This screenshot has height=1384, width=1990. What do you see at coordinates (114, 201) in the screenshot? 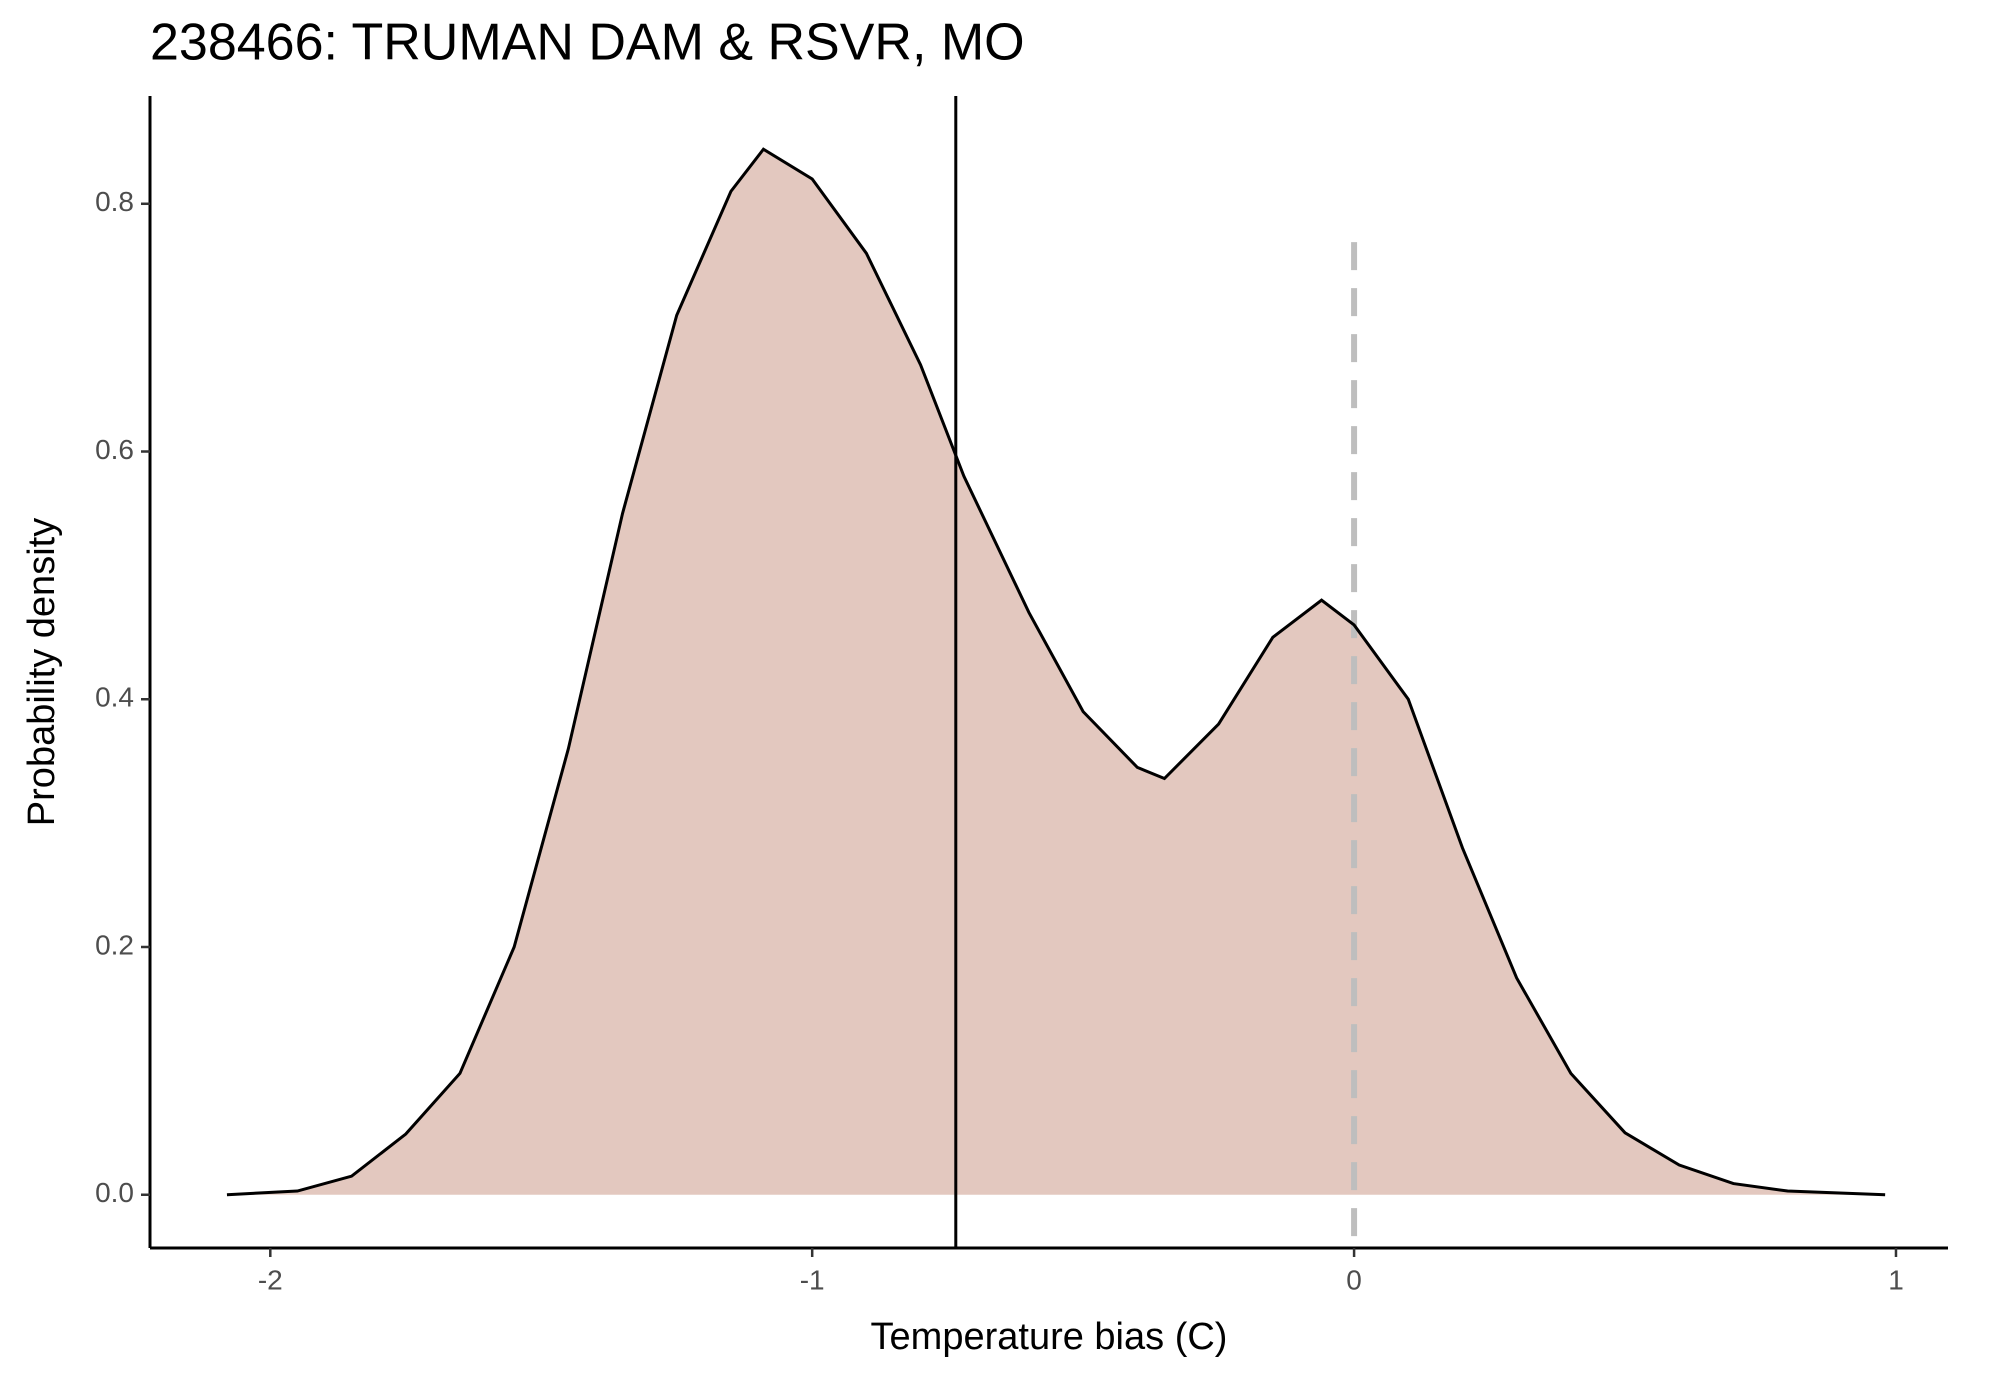
I see `y-tick-label: 0.8` at bounding box center [114, 201].